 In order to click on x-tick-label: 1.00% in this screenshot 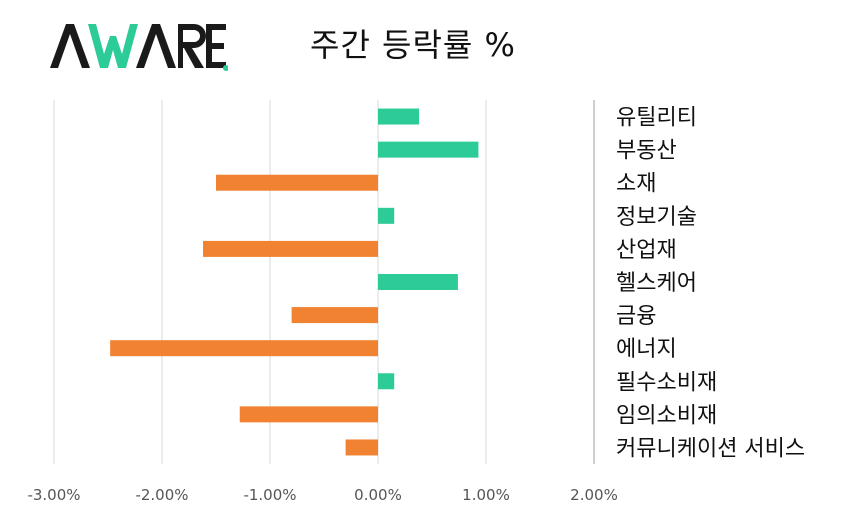, I will do `click(486, 495)`.